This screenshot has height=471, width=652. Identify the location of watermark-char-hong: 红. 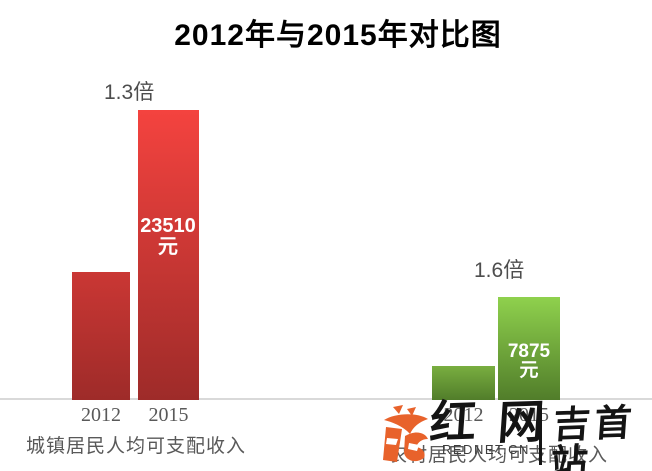
(453, 422).